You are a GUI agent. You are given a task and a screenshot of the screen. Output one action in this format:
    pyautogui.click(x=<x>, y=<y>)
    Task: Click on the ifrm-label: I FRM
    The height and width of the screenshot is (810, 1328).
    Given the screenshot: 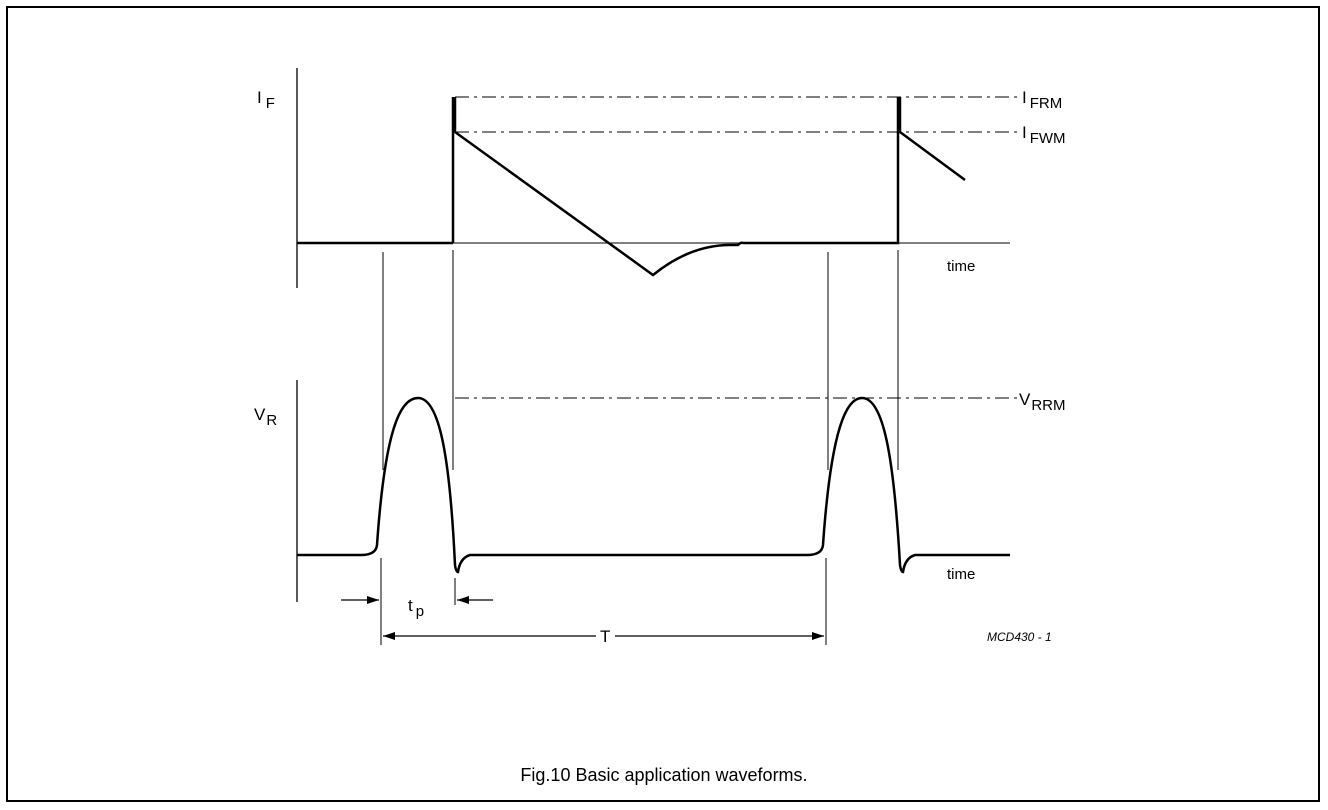 What is the action you would take?
    pyautogui.click(x=1042, y=100)
    